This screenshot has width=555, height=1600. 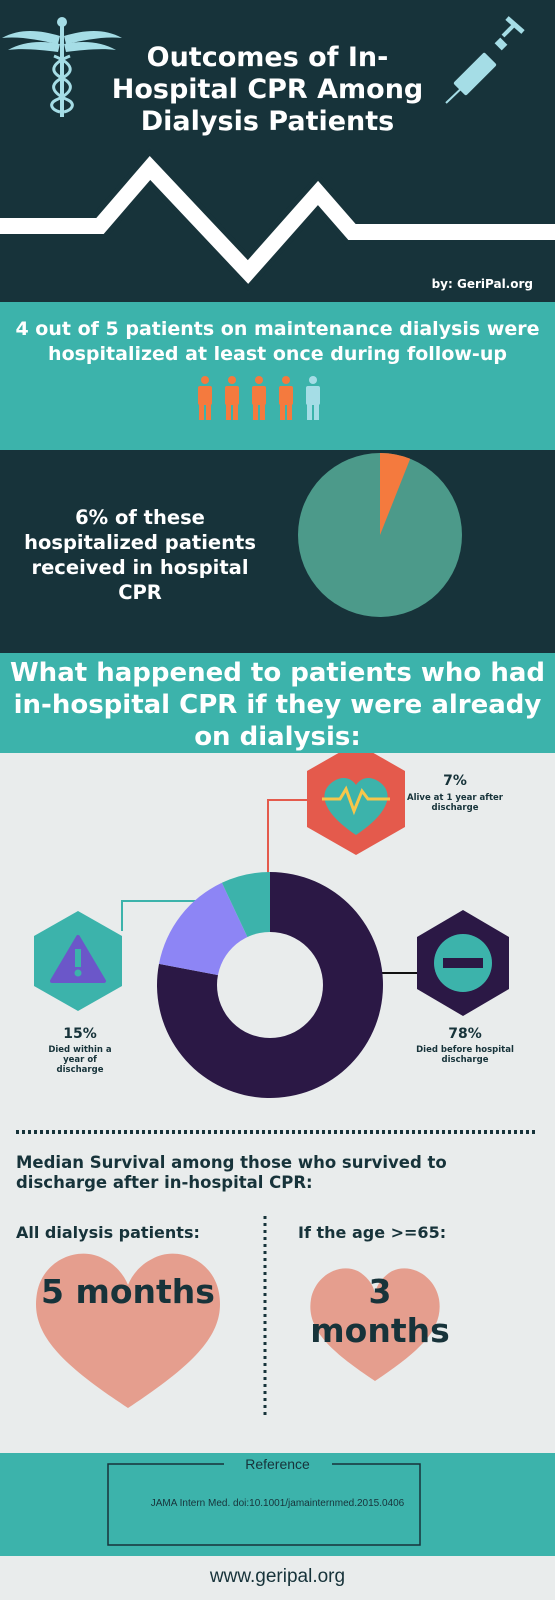 I want to click on alive-badge, so click(x=356, y=804).